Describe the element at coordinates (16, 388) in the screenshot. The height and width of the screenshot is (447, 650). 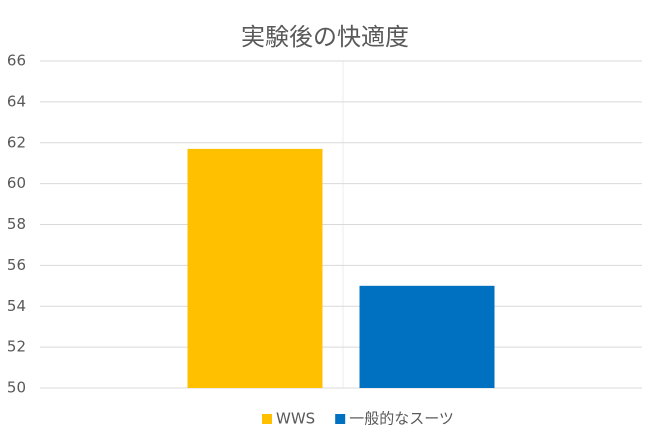
I see `y-tick-label: 50` at that location.